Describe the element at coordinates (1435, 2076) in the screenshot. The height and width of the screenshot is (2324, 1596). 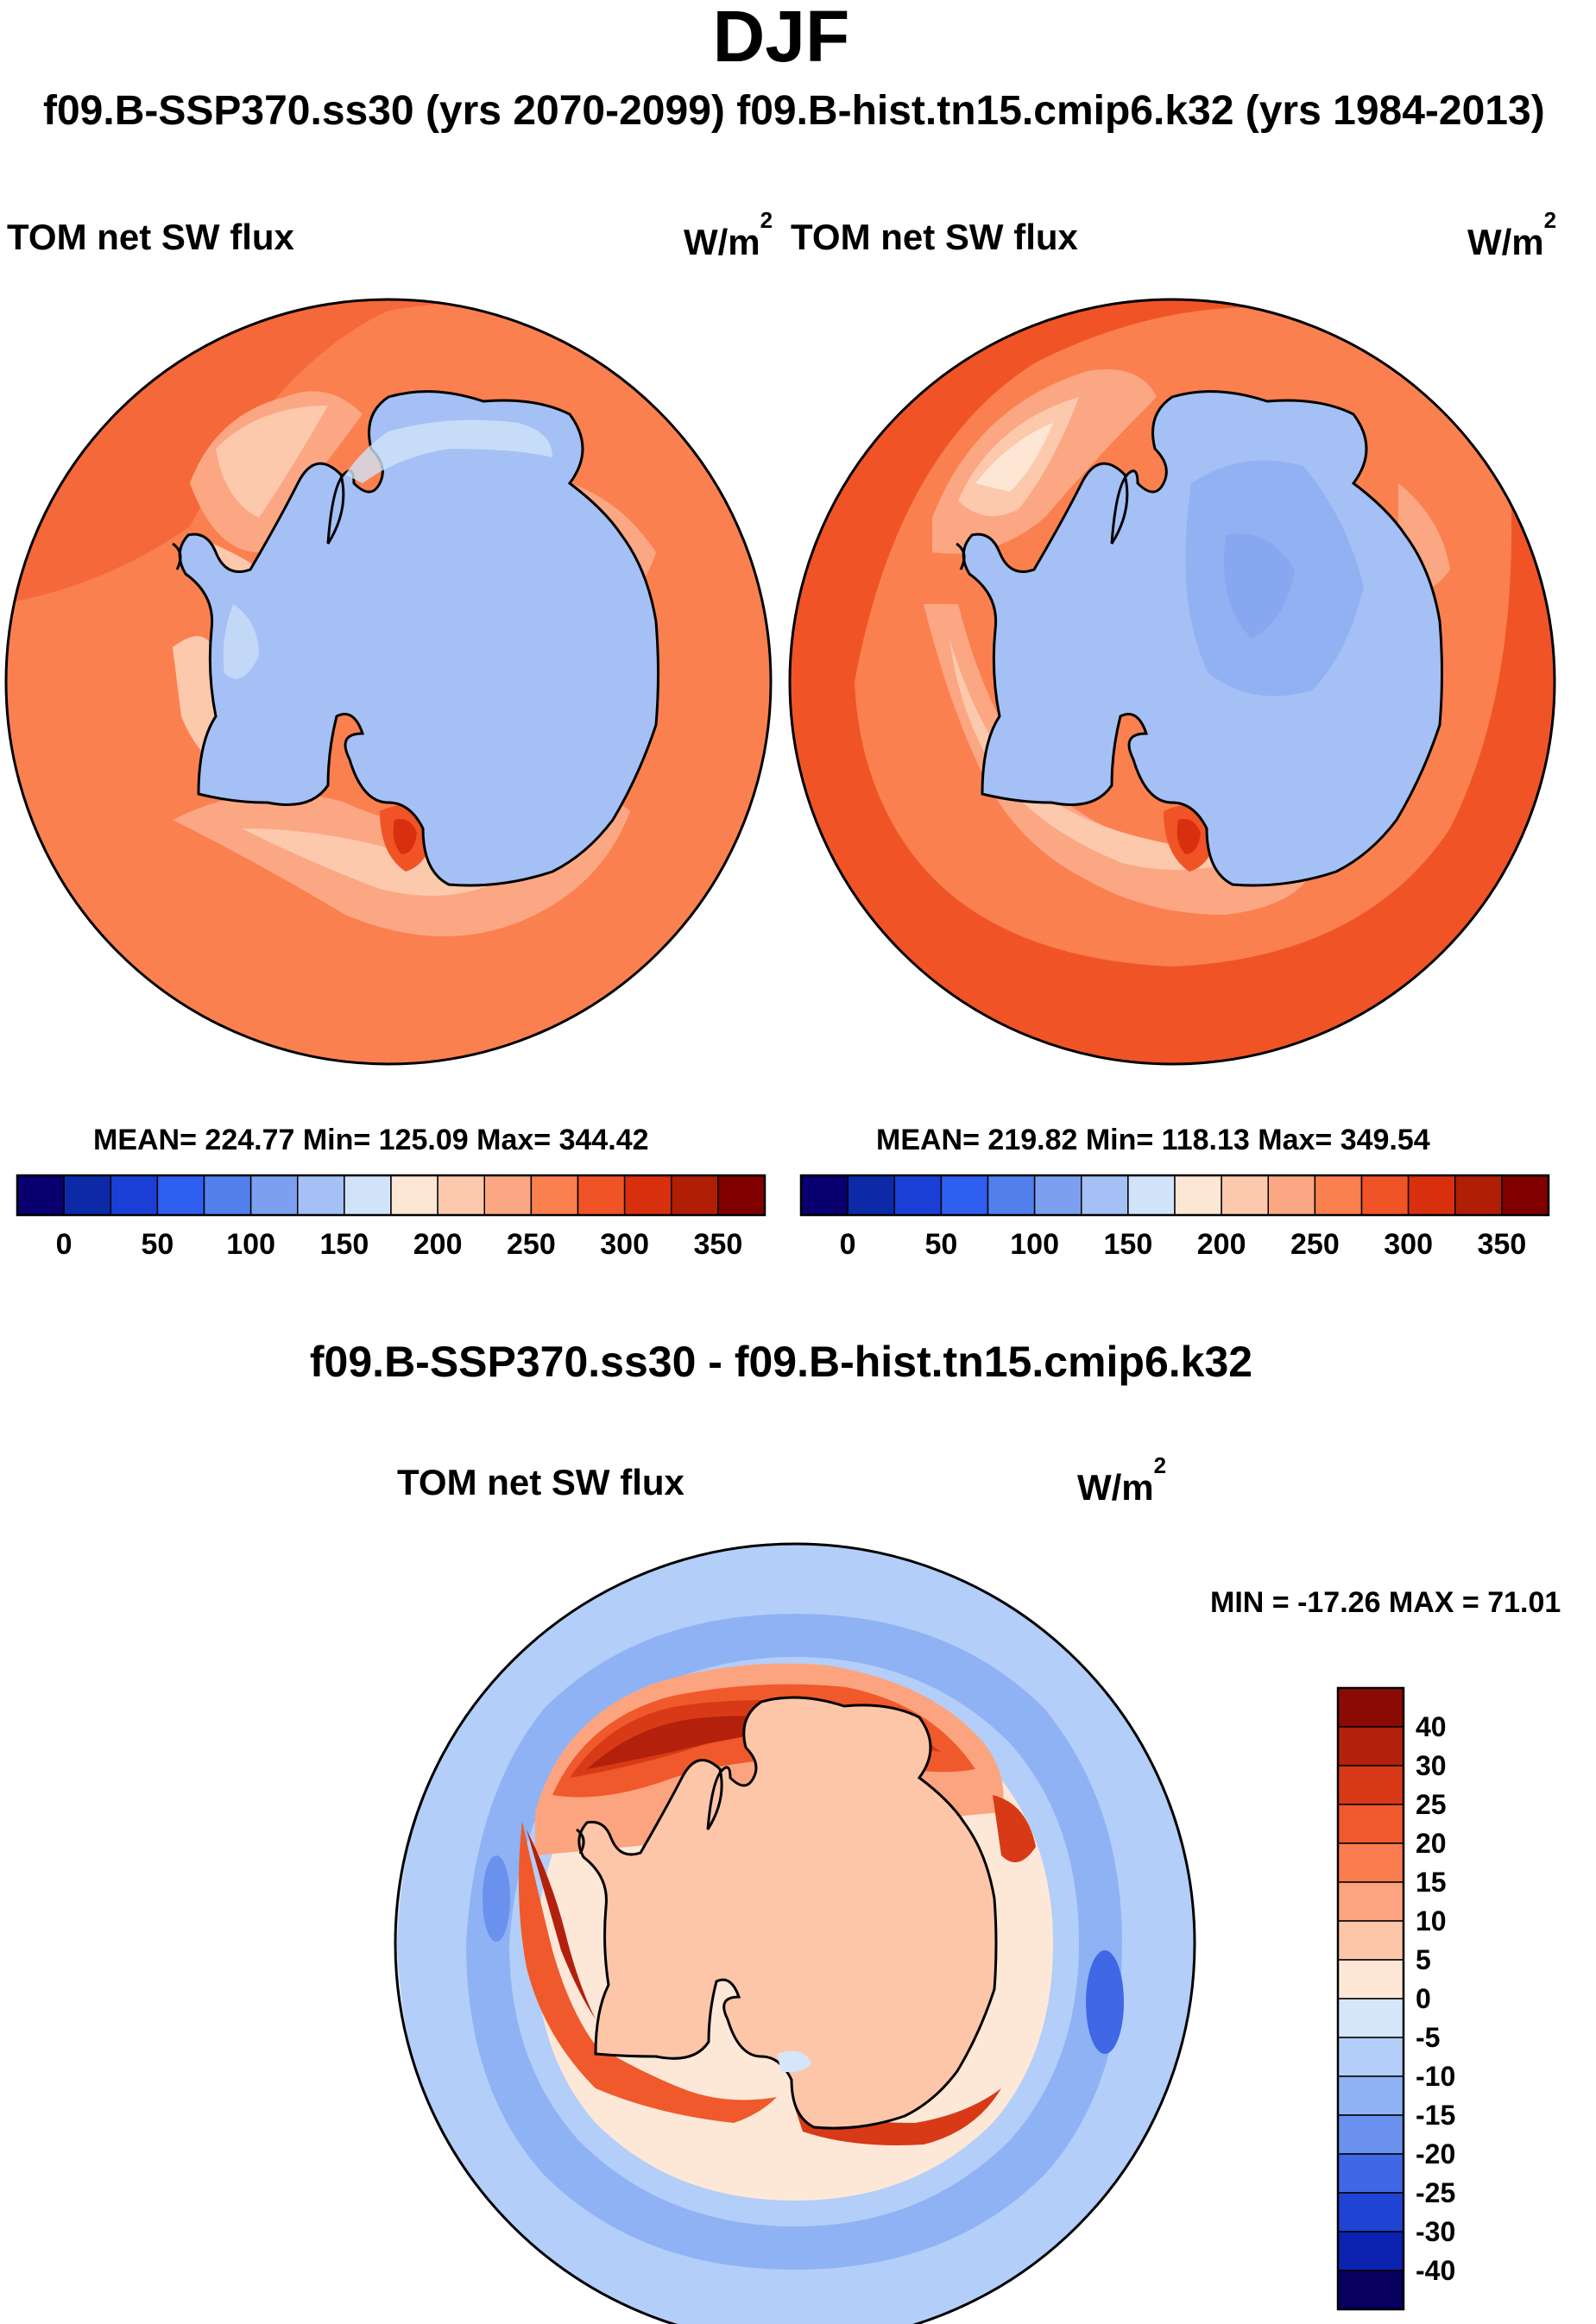
I see `difference-colorbar-tick-label: -10` at that location.